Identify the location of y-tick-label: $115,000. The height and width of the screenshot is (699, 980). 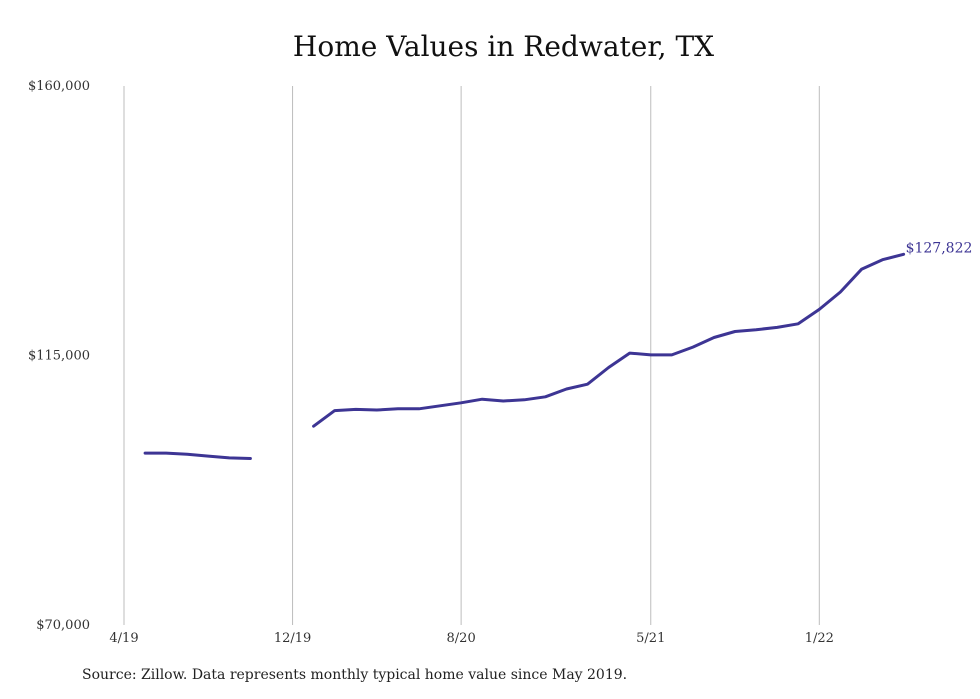
(59, 356).